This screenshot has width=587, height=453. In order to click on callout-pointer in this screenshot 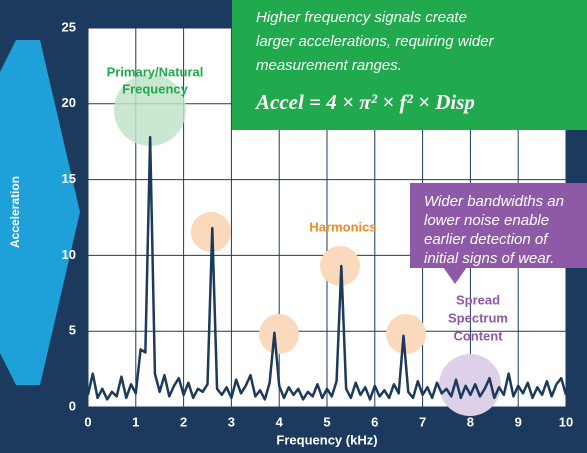, I will do `click(455, 275)`.